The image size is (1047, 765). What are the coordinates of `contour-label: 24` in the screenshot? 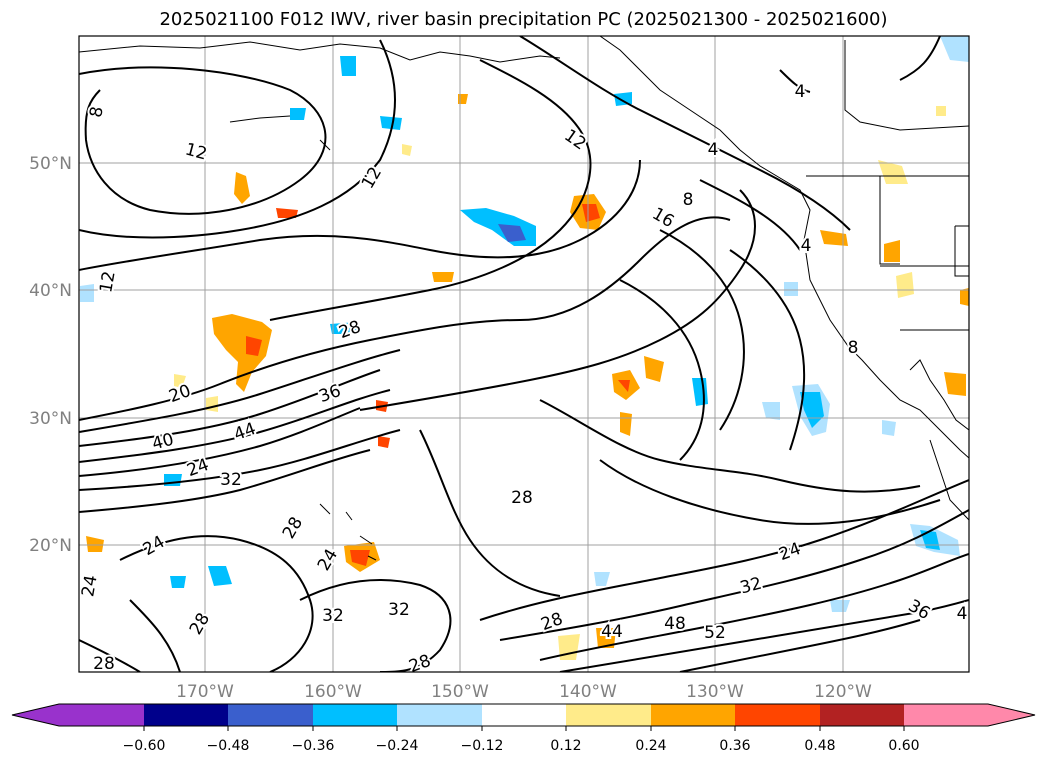 It's located at (89, 586).